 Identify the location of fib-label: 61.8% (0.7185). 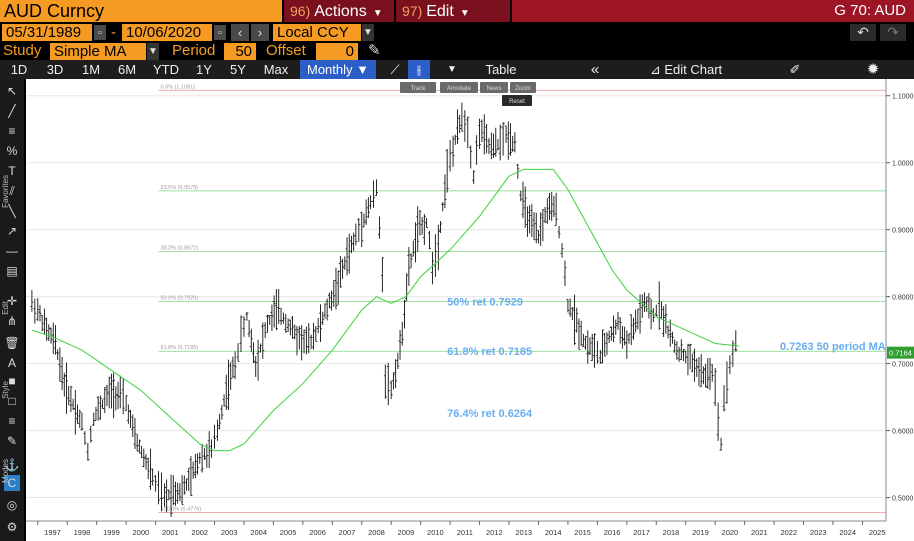
(180, 348).